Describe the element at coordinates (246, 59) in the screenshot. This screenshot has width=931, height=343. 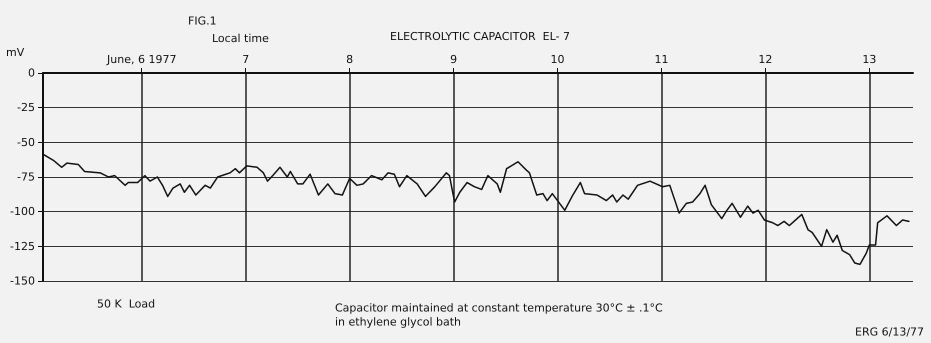
I see `x-tick-label: 7` at that location.